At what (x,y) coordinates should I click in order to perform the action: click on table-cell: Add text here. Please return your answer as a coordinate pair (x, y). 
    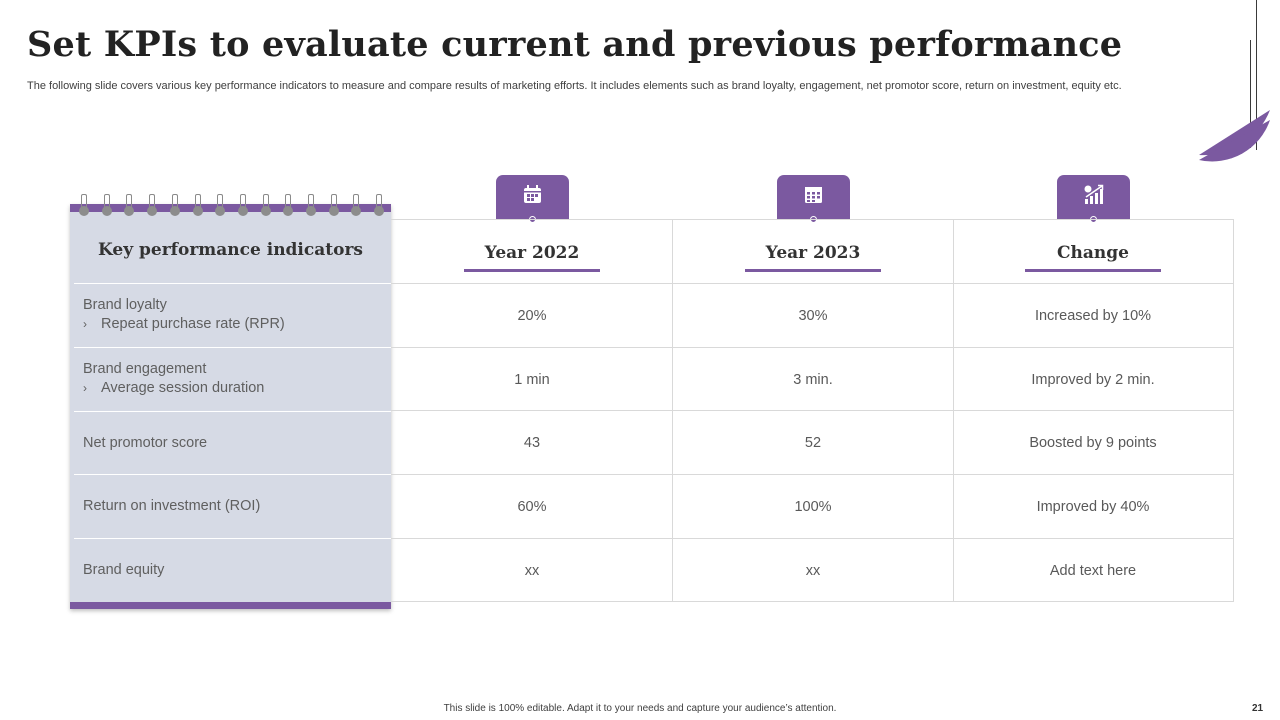
    Looking at the image, I should click on (1093, 570).